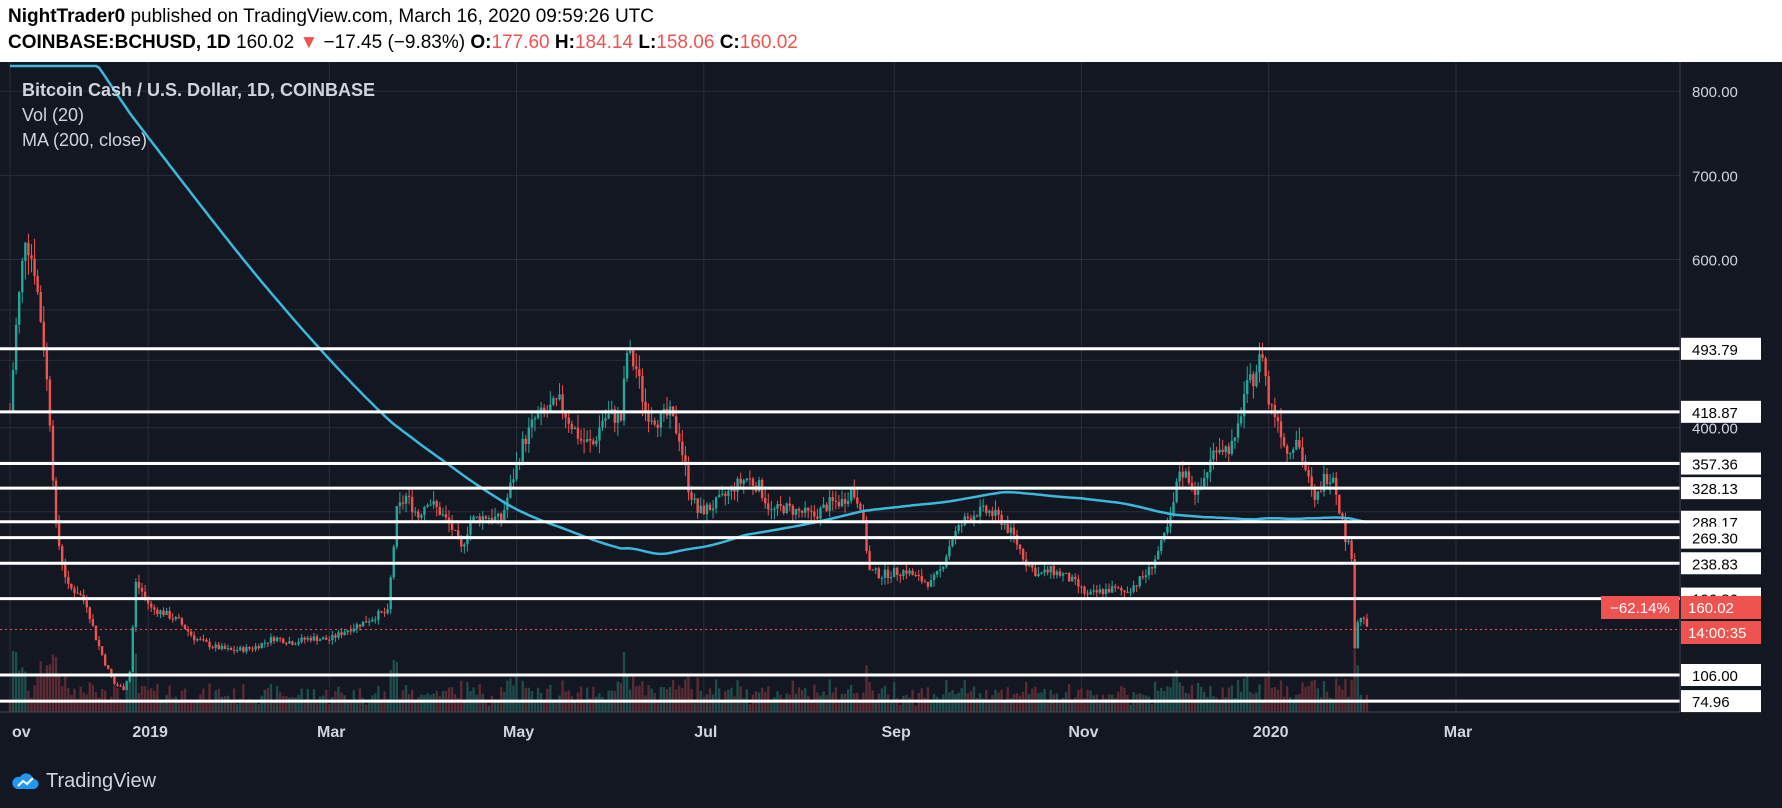  I want to click on open-value: 177.60, so click(520, 42).